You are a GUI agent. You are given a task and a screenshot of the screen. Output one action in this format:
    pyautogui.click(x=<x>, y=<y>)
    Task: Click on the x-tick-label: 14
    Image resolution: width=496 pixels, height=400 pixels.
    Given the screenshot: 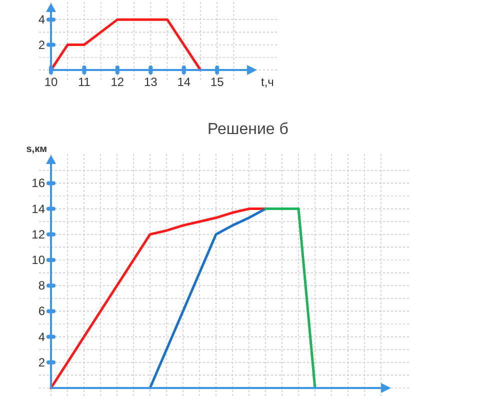 What is the action you would take?
    pyautogui.click(x=184, y=82)
    